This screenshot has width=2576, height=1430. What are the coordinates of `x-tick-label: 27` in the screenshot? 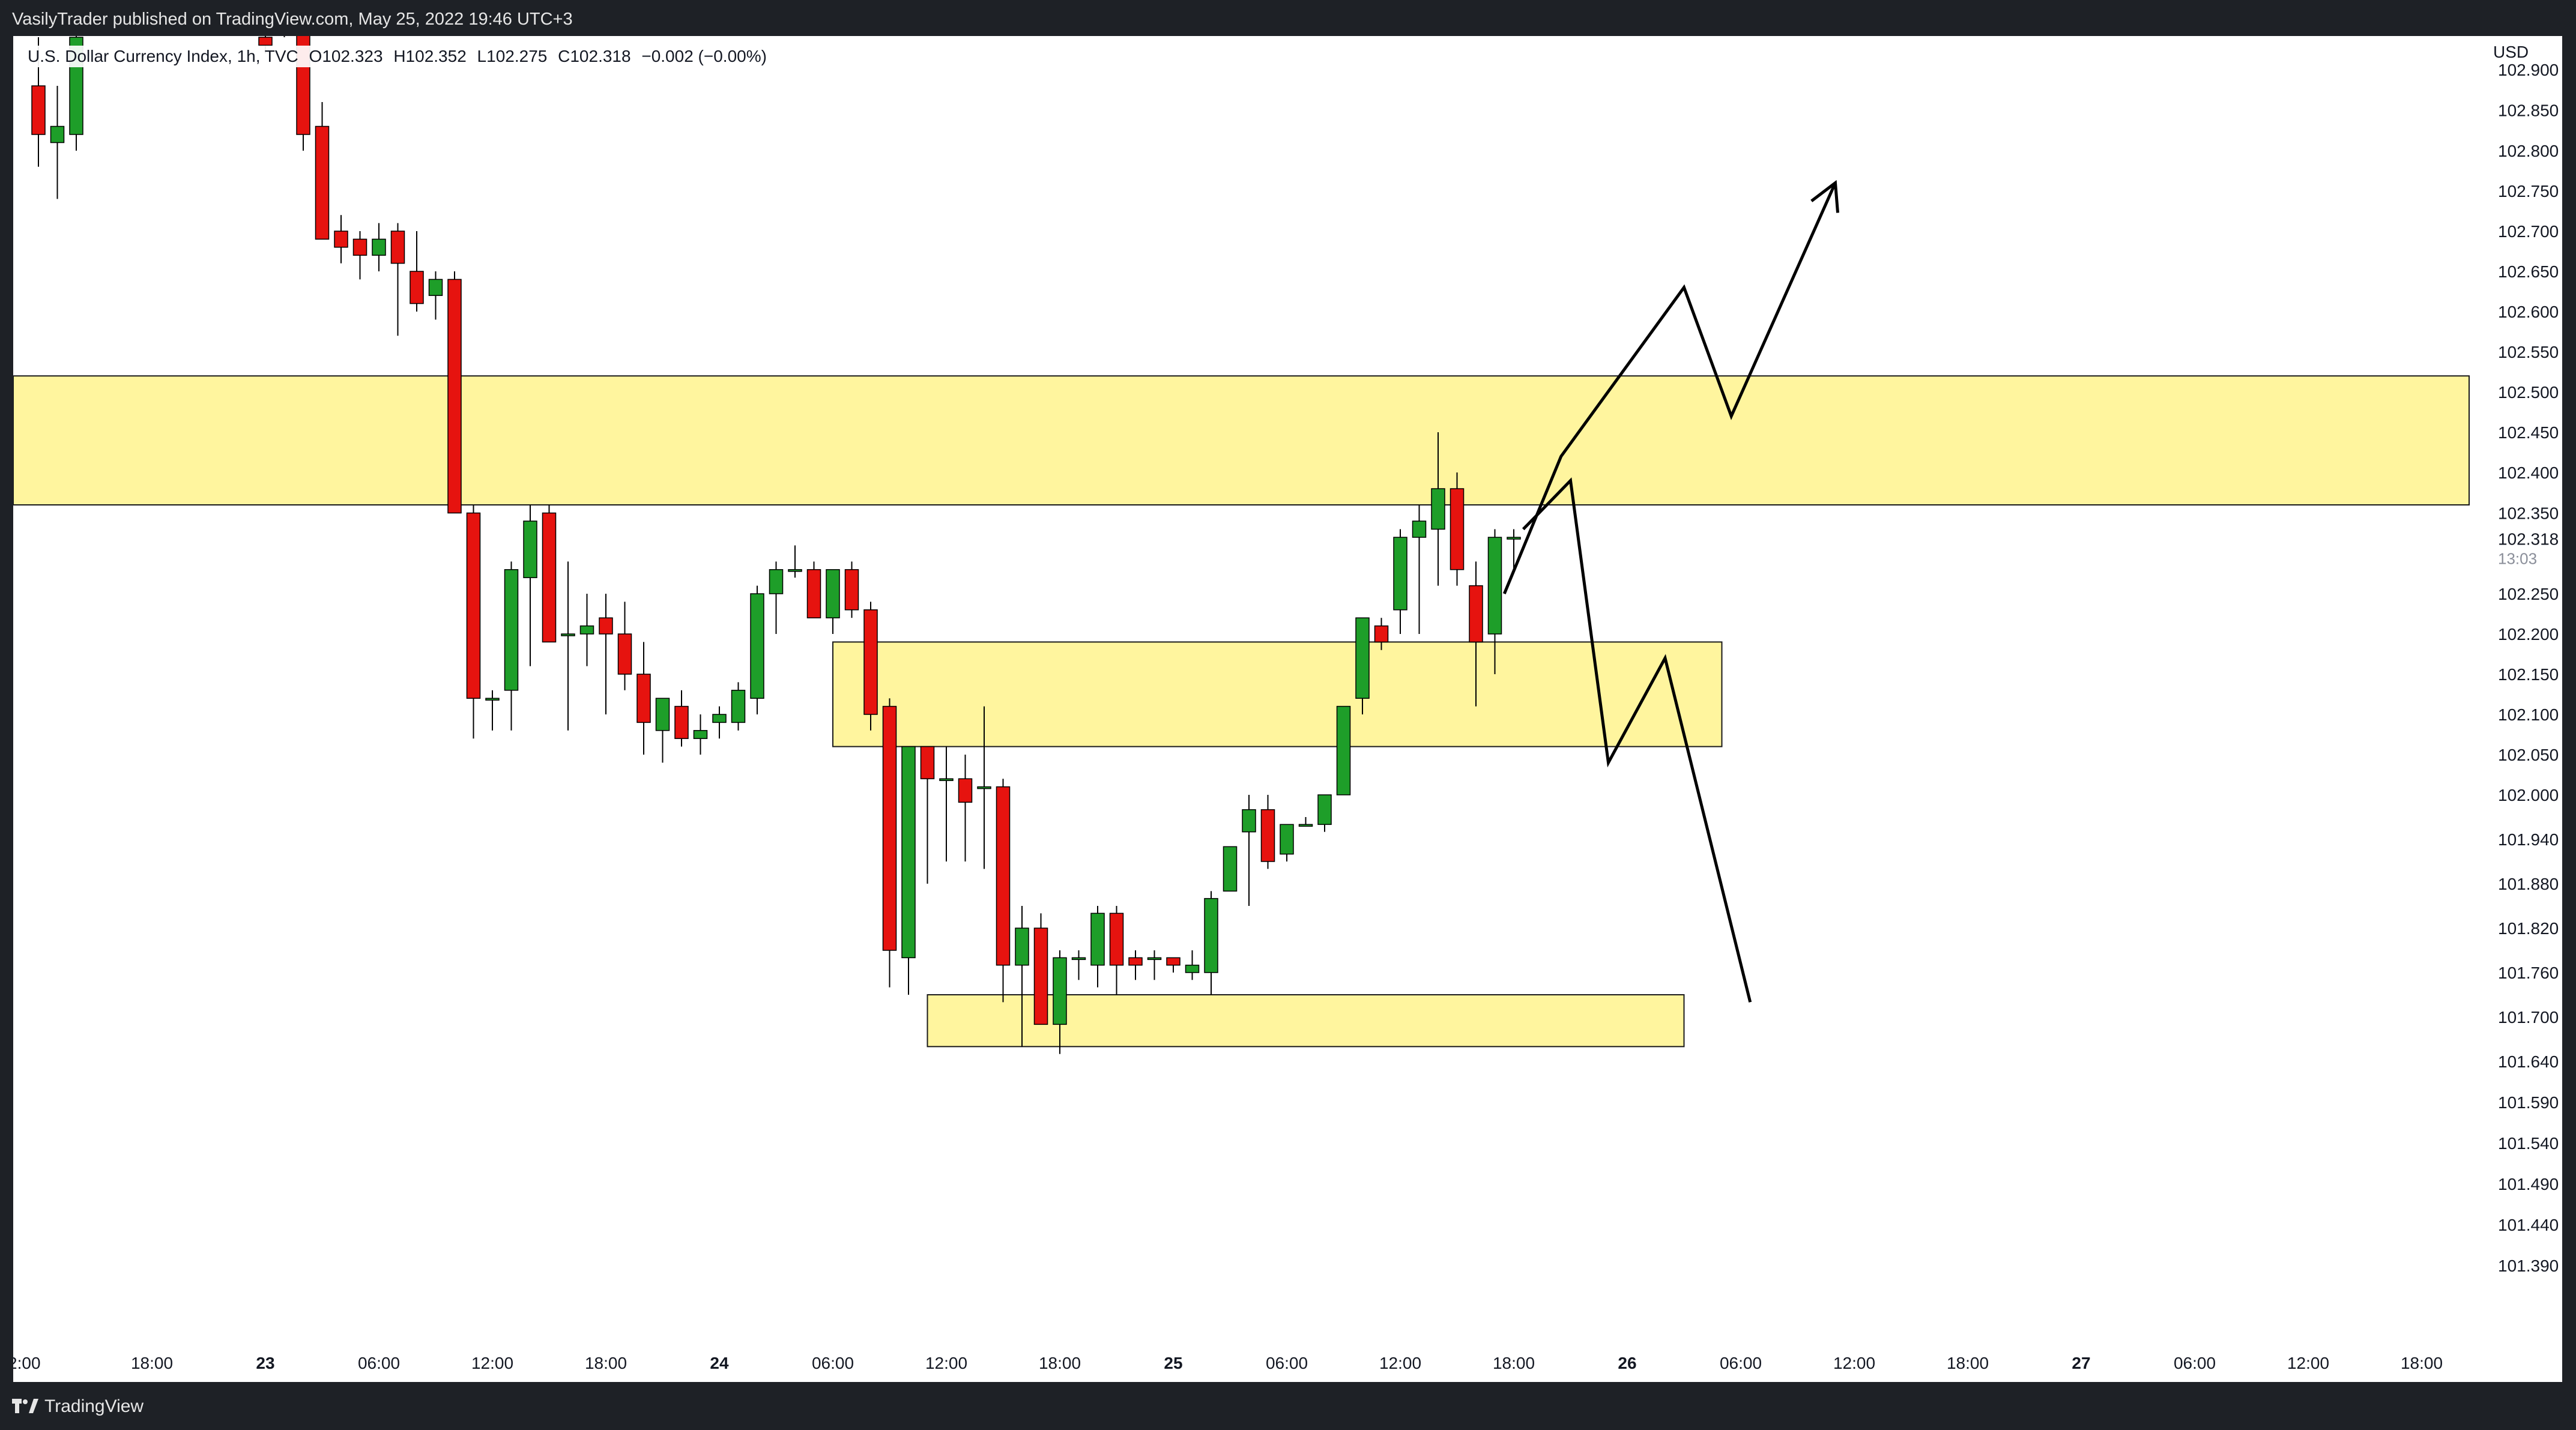 It's located at (2081, 1363).